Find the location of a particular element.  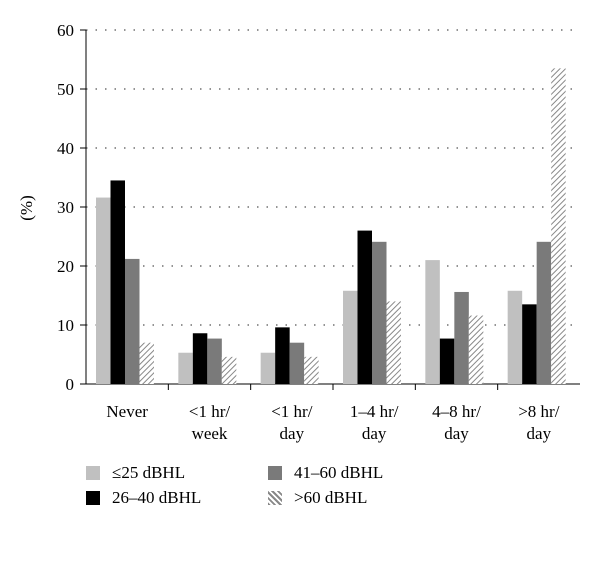

x-tick-label: <1 hr/day is located at coordinates (291, 422).